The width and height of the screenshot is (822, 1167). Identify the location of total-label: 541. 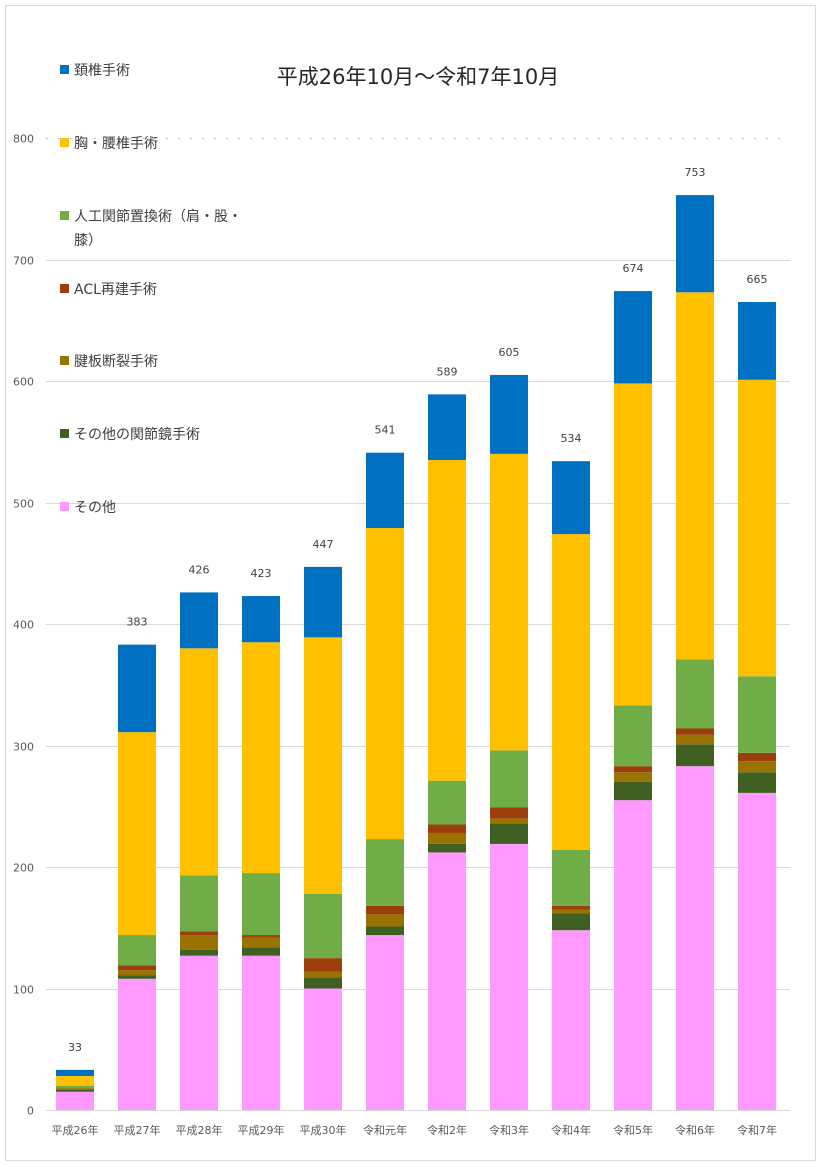
(385, 430).